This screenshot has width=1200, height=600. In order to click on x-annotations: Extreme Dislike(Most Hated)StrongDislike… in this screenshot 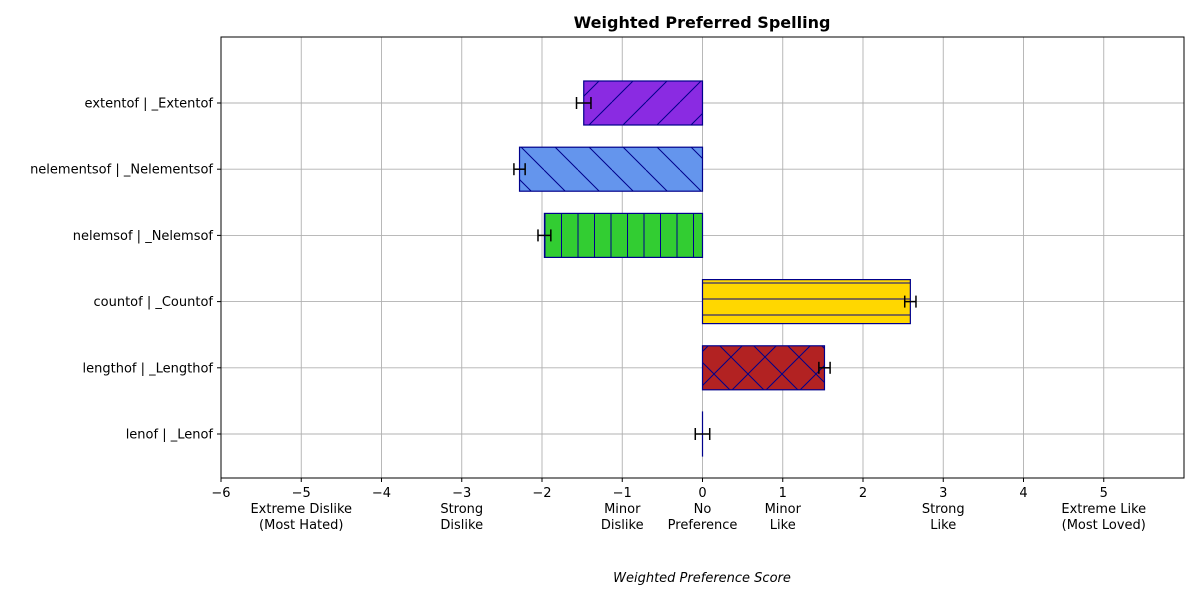, I will do `click(698, 517)`.